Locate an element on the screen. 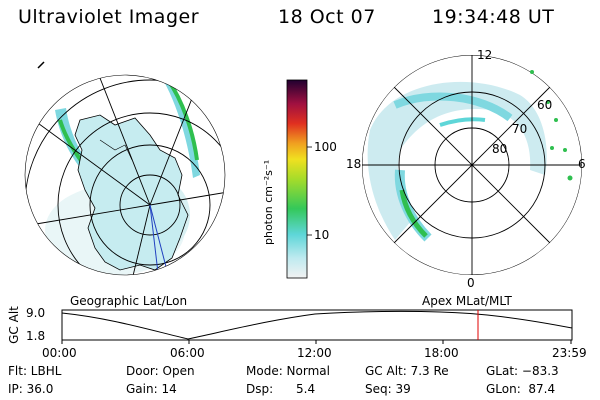 Image resolution: width=600 pixels, height=400 pixels. left-map-caption: Geographic Lat/Lon is located at coordinates (129, 301).